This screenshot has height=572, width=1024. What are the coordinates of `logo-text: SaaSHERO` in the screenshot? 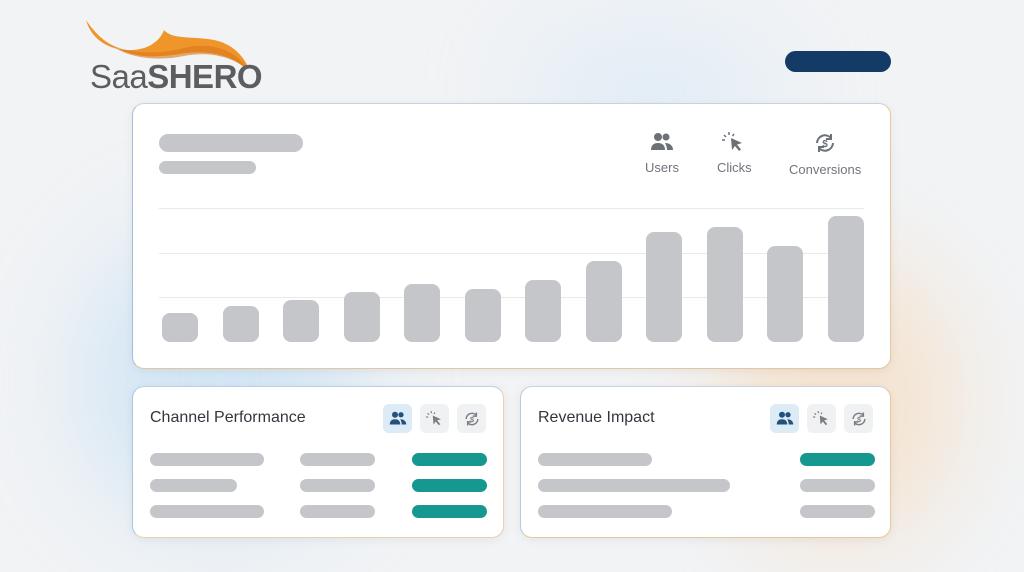 It's located at (176, 76).